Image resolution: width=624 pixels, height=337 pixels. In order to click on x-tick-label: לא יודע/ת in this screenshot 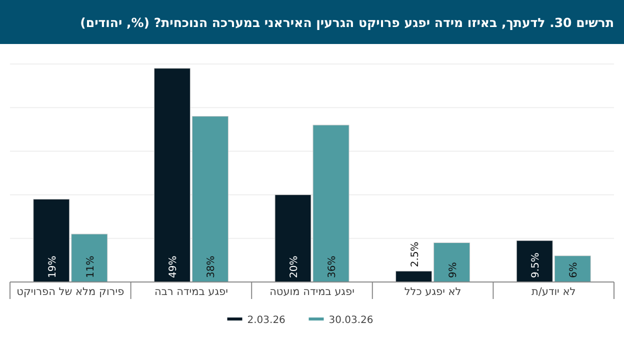, I will do `click(553, 292)`.